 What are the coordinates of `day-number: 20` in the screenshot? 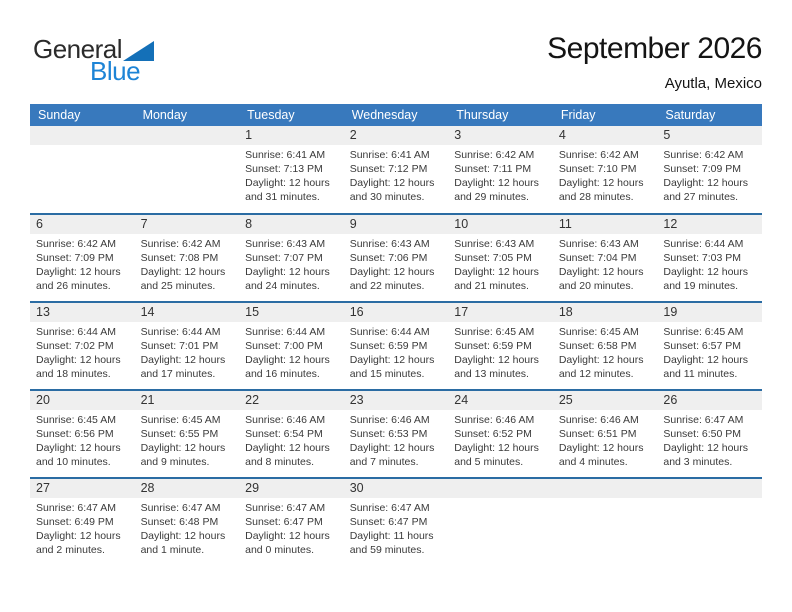 It's located at (82, 400).